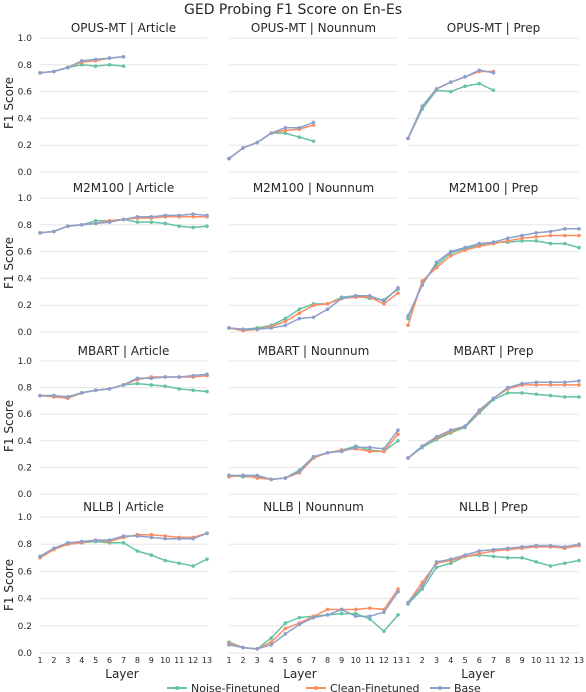 This screenshot has height=692, width=586. Describe the element at coordinates (521, 660) in the screenshot. I see `x-tick-label: 9` at that location.